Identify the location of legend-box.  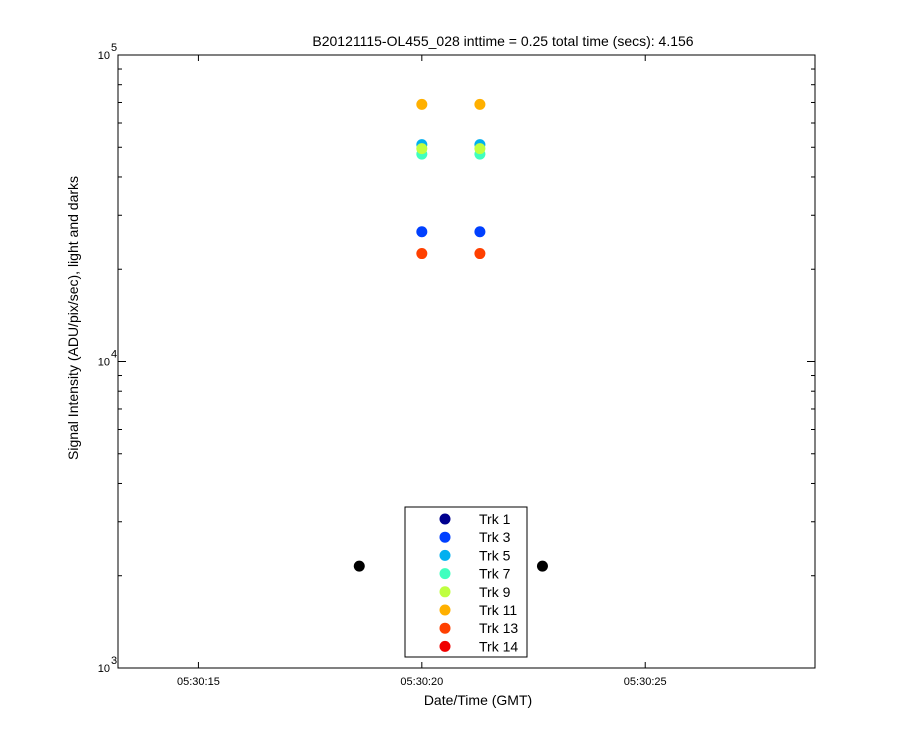
(466, 582).